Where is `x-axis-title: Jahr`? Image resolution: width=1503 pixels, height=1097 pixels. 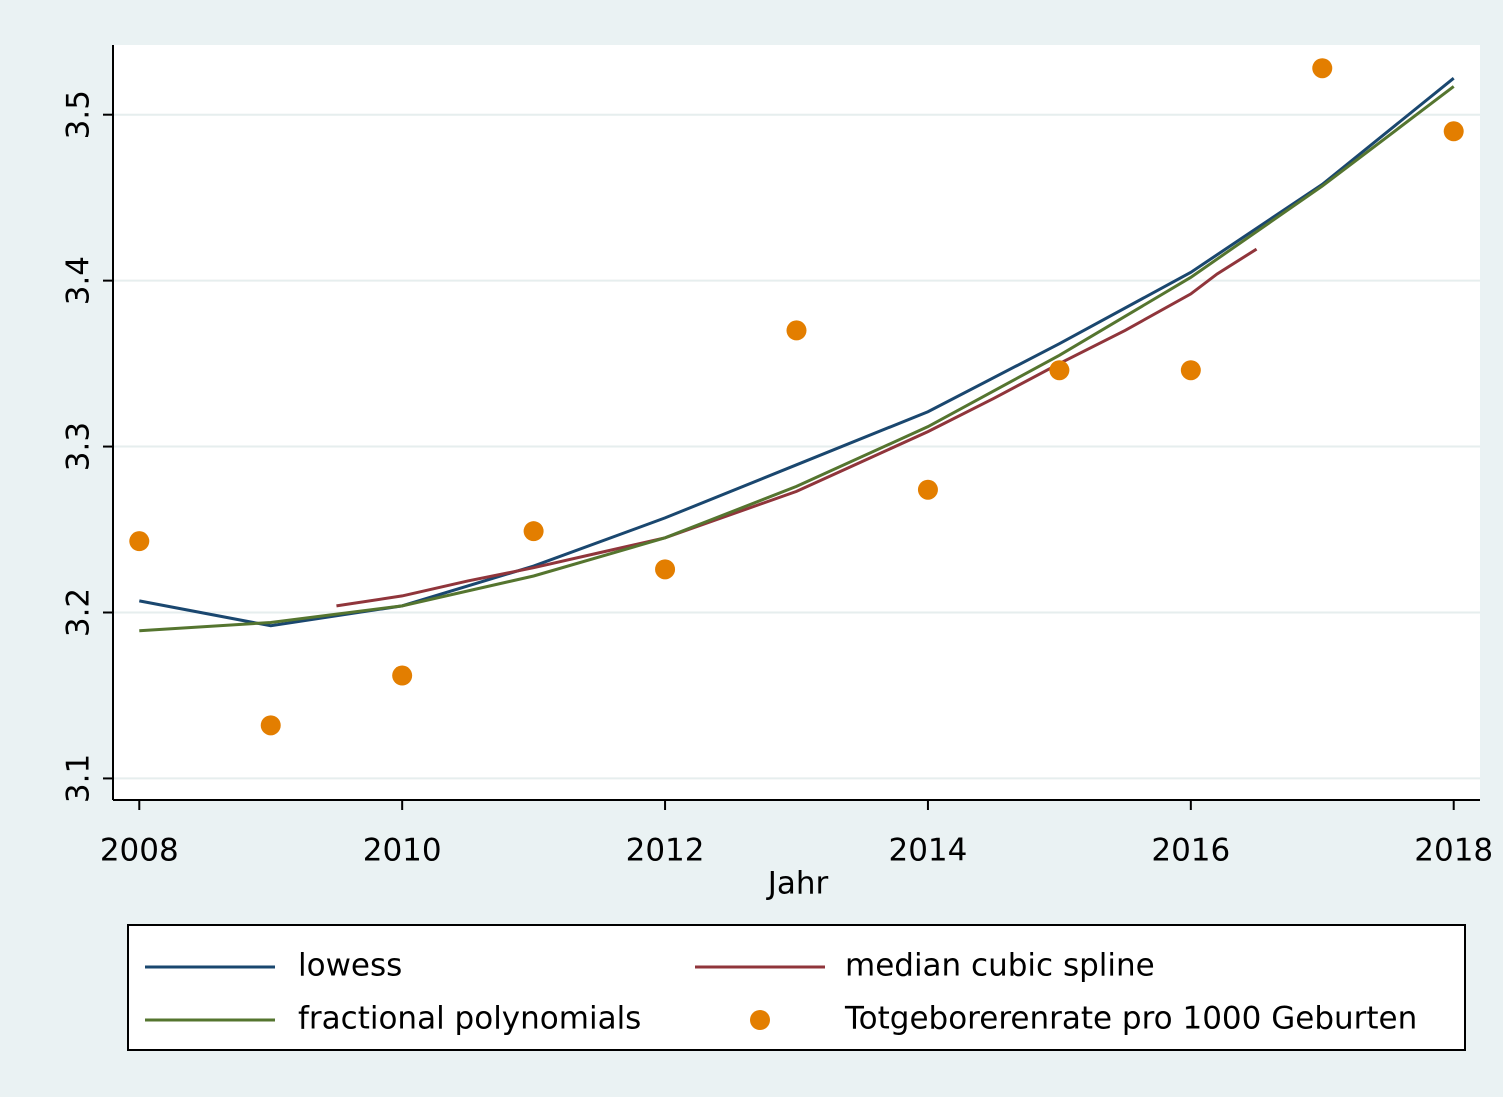 x-axis-title: Jahr is located at coordinates (797, 884).